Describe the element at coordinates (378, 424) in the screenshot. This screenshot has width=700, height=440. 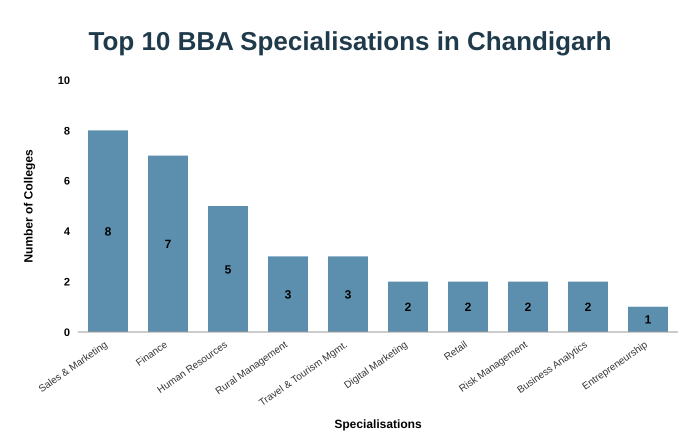
I see `x-axis-title: Specialisations` at that location.